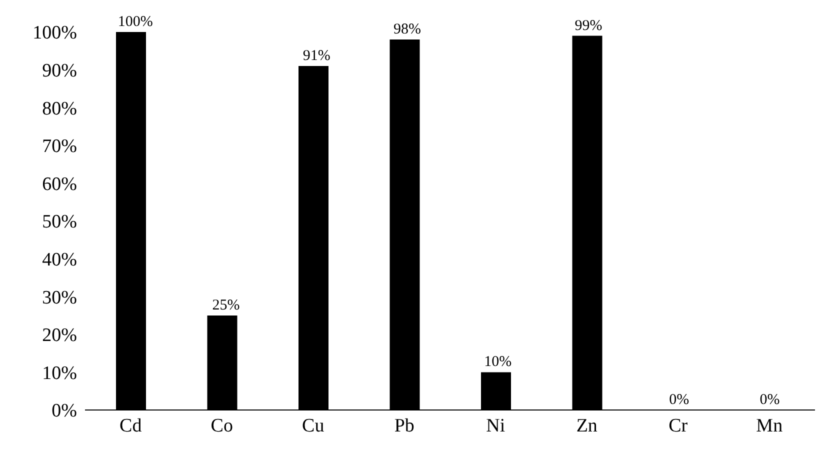  I want to click on y-tick-label: 60%, so click(60, 184).